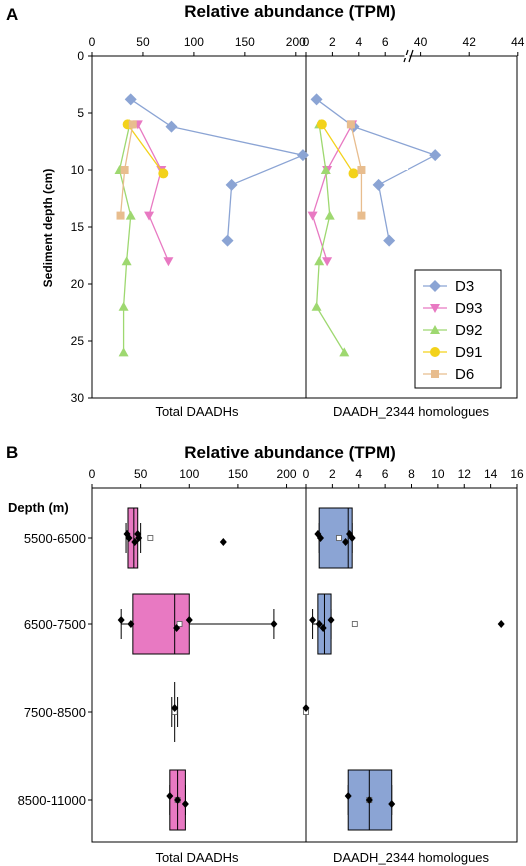 The width and height of the screenshot is (526, 866). Describe the element at coordinates (464, 286) in the screenshot. I see `legend-label-D3: D3` at that location.